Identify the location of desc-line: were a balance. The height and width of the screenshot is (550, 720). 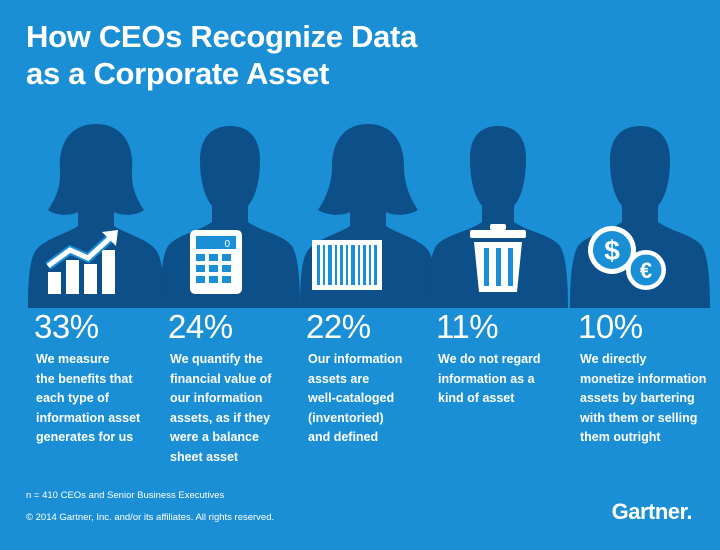
(214, 437).